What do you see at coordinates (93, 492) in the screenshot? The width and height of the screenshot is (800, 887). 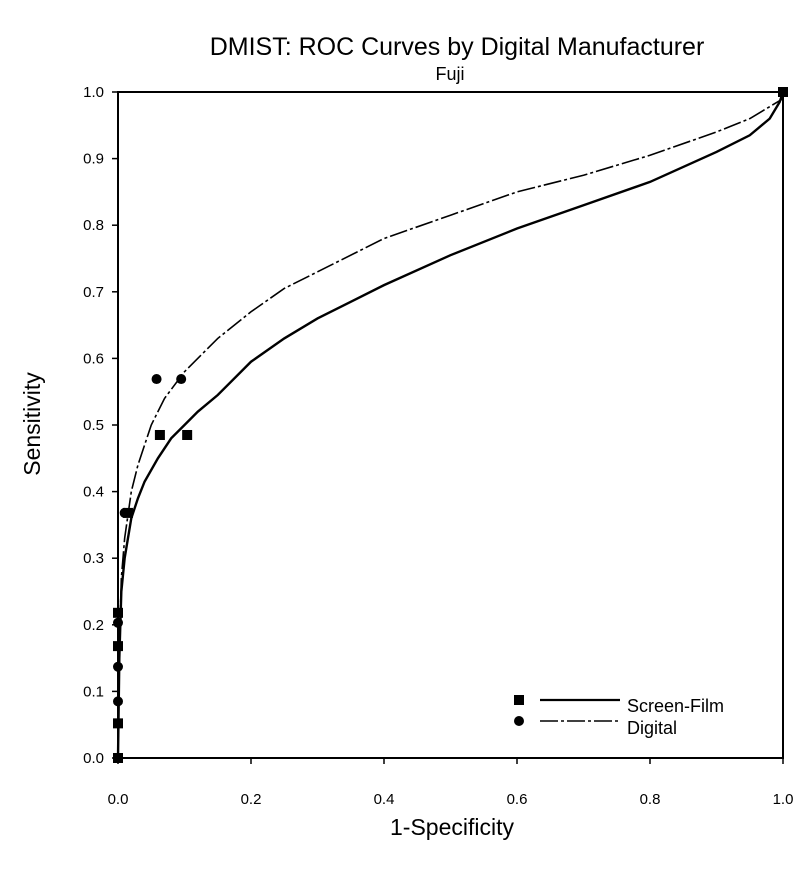 I see `y-tick-label: 0.4` at bounding box center [93, 492].